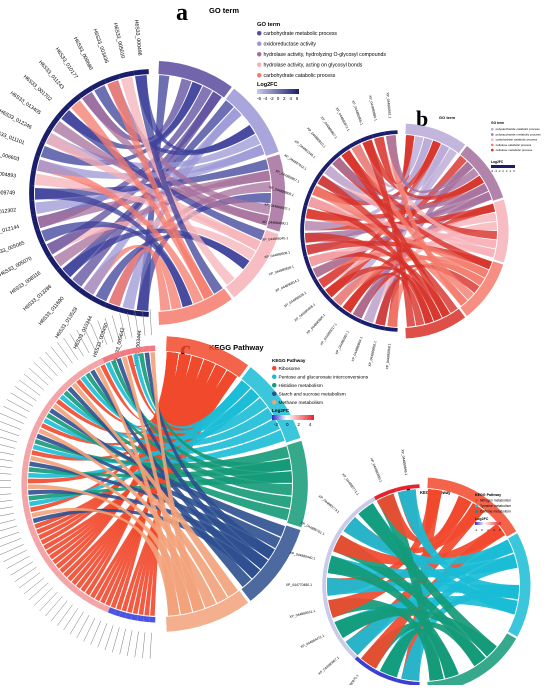 This screenshot has height=690, width=550. What do you see at coordinates (518, 129) in the screenshot?
I see `legend-label: polysaccharide catabolic process` at bounding box center [518, 129].